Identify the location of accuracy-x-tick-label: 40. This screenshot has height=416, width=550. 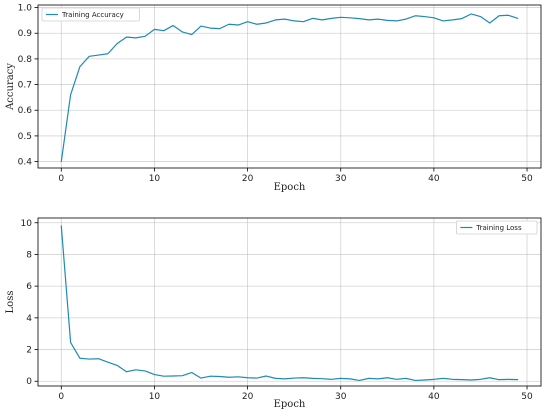
(434, 179).